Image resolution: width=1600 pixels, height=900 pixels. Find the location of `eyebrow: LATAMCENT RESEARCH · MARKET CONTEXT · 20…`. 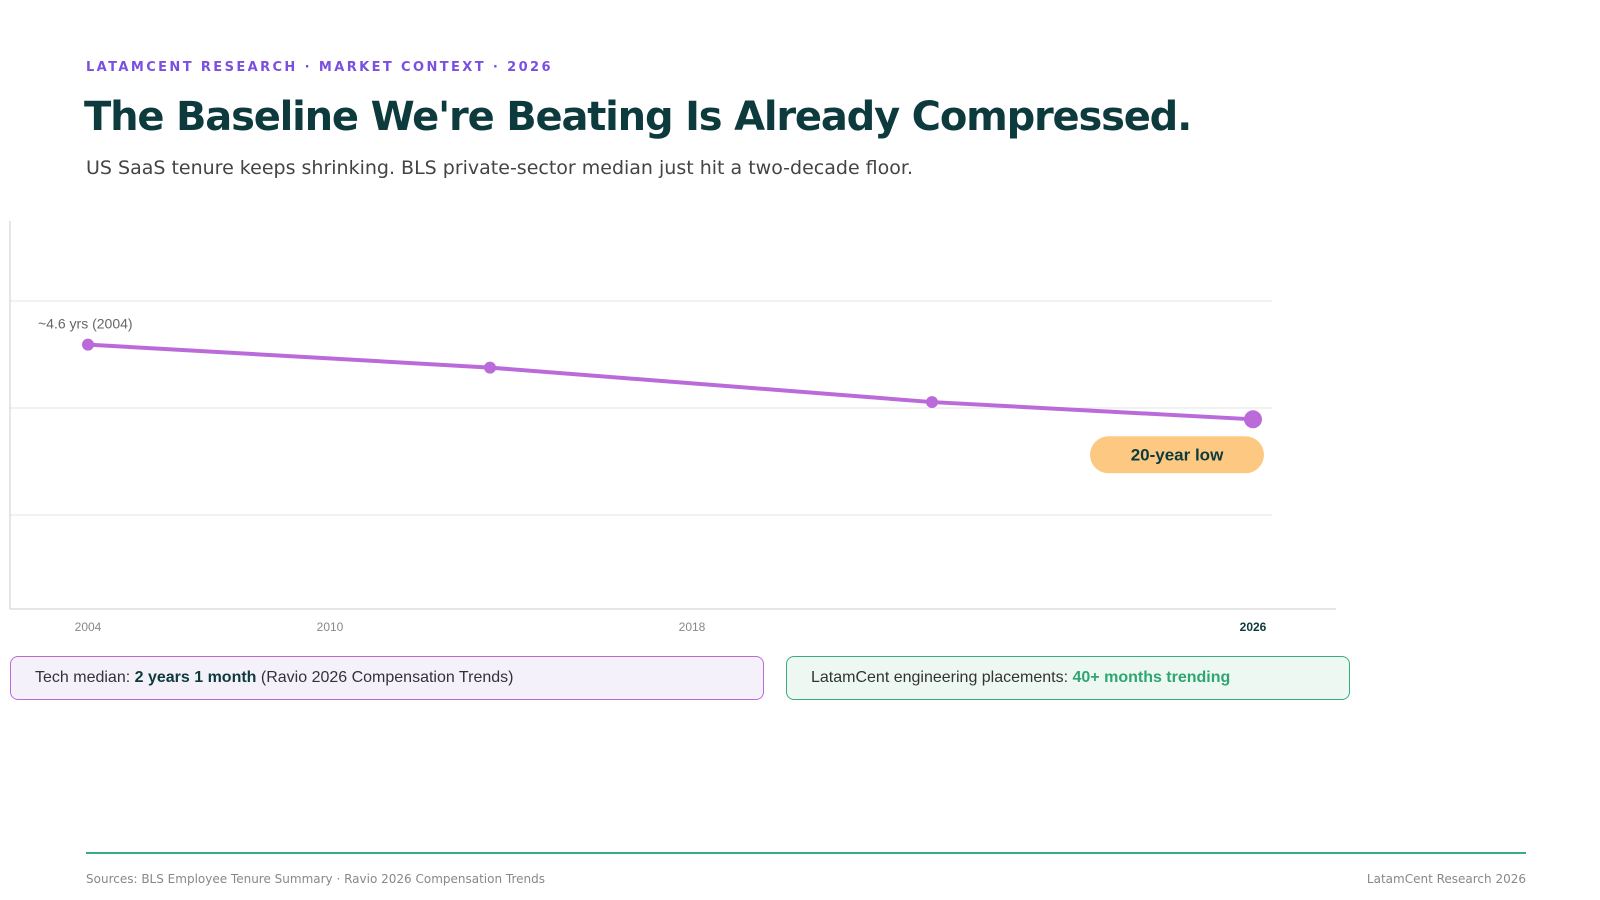

eyebrow: LATAMCENT RESEARCH · MARKET CONTEXT · 20… is located at coordinates (319, 67).